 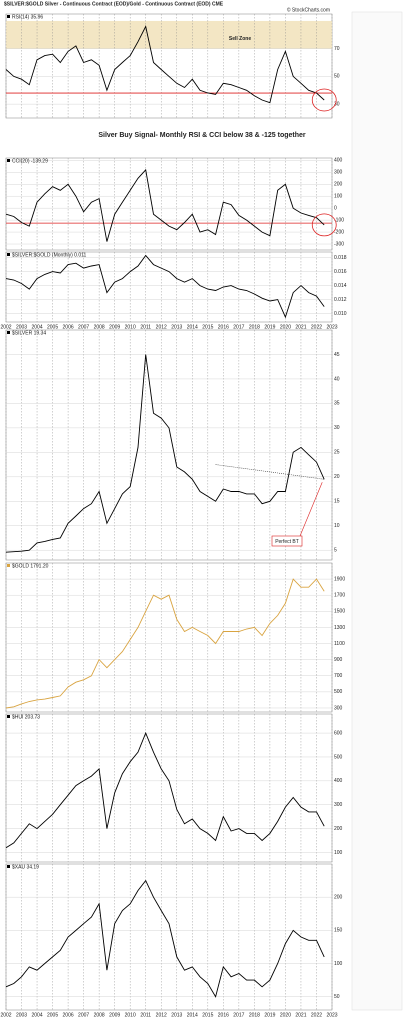 What do you see at coordinates (338, 757) in the screenshot?
I see `y-tick-label: 500` at bounding box center [338, 757].